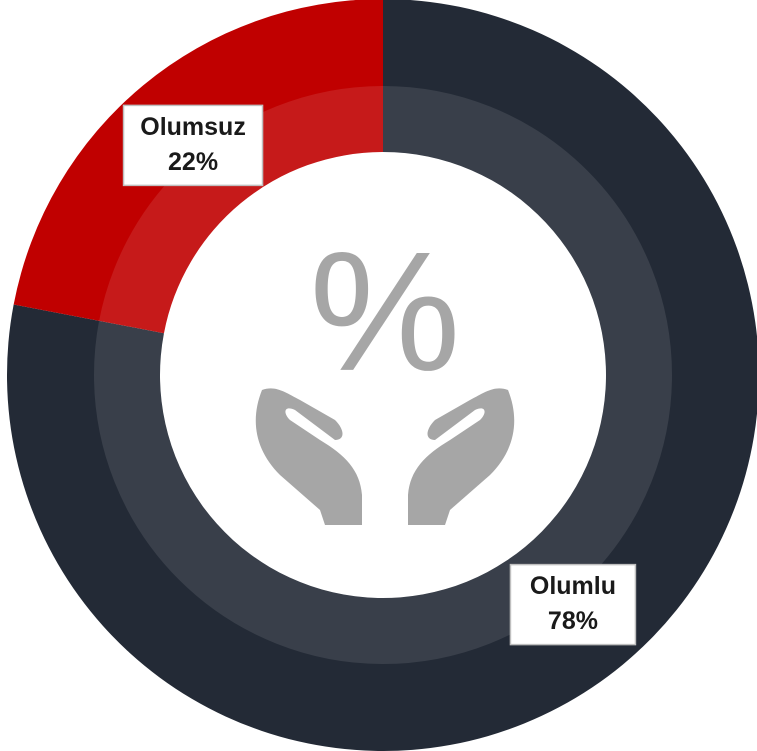 The width and height of the screenshot is (757, 751). Describe the element at coordinates (193, 162) in the screenshot. I see `label-value: 22%` at that location.